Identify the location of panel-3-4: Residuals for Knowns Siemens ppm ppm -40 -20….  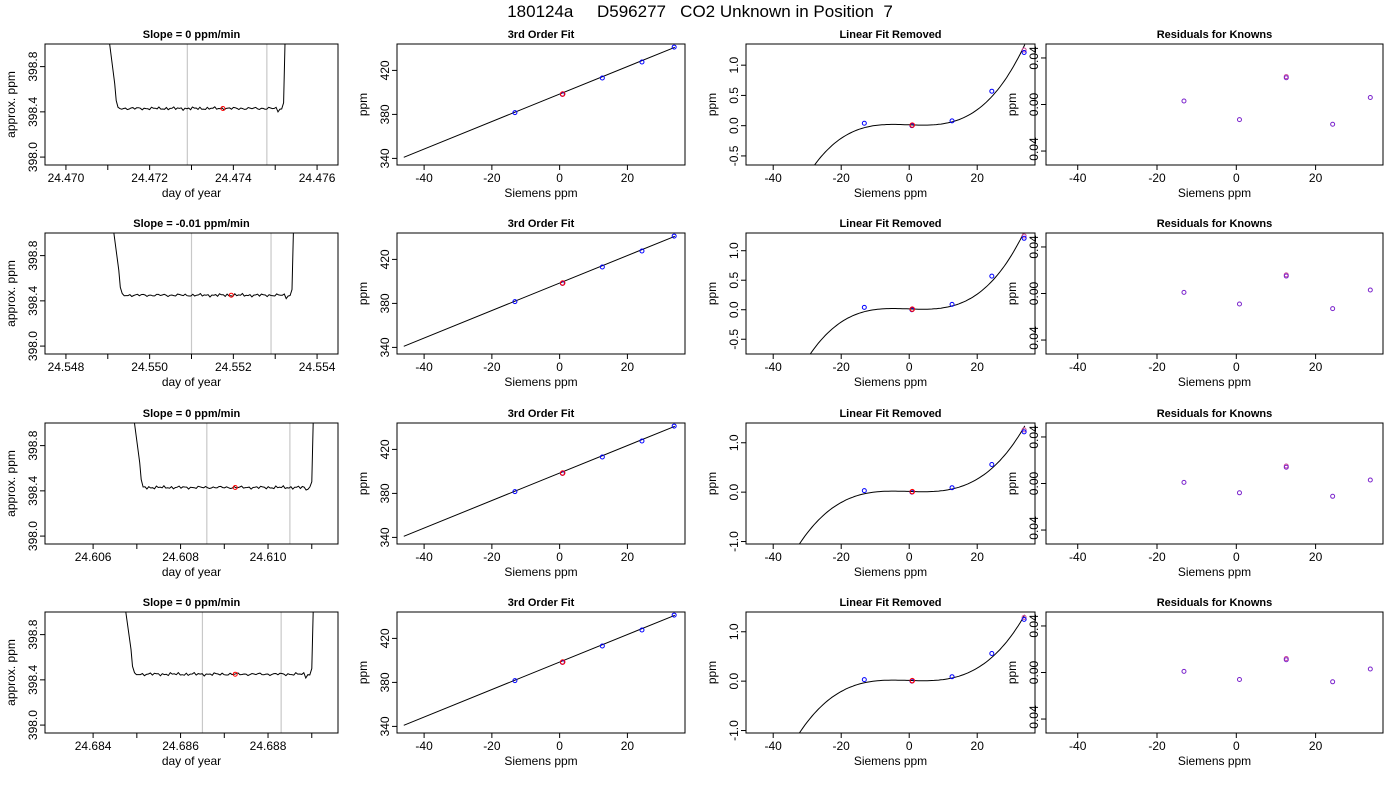
(1194, 493).